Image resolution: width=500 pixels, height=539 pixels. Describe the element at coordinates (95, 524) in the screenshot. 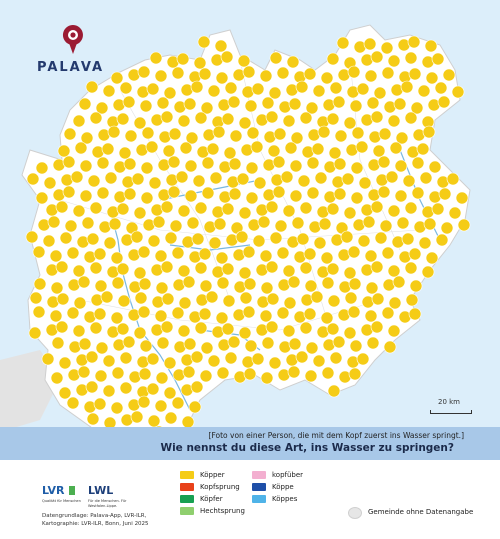

I see `credits-line-2: Kartographie: LVR-ILR, Bonn, Juni 2025` at that location.